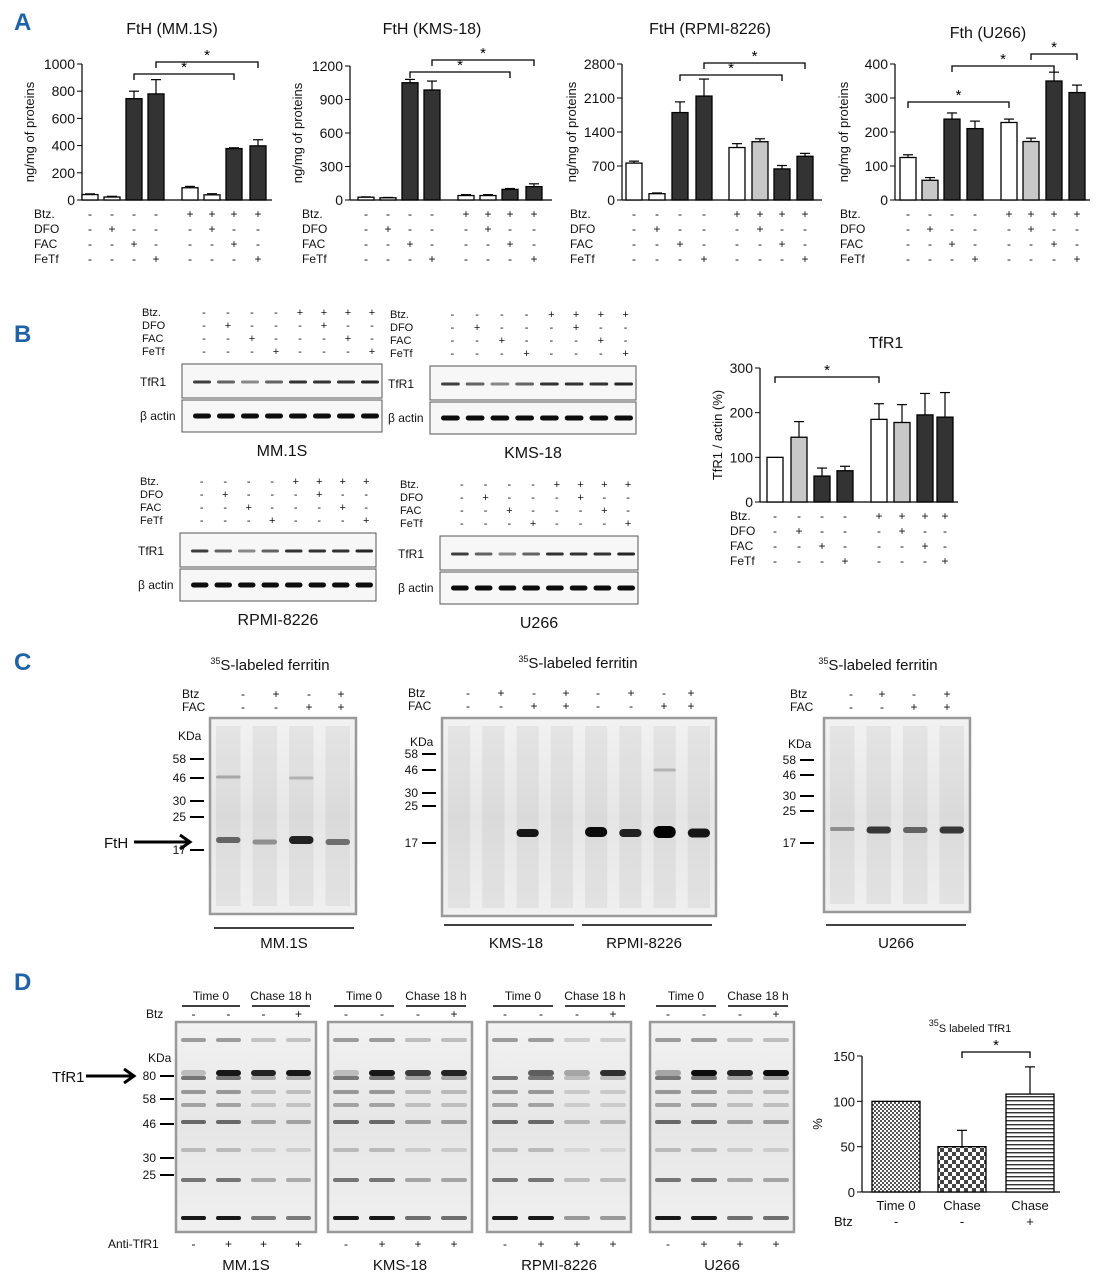 This screenshot has height=1280, width=1107. What do you see at coordinates (412, 754) in the screenshot?
I see `marker-label: 58` at bounding box center [412, 754].